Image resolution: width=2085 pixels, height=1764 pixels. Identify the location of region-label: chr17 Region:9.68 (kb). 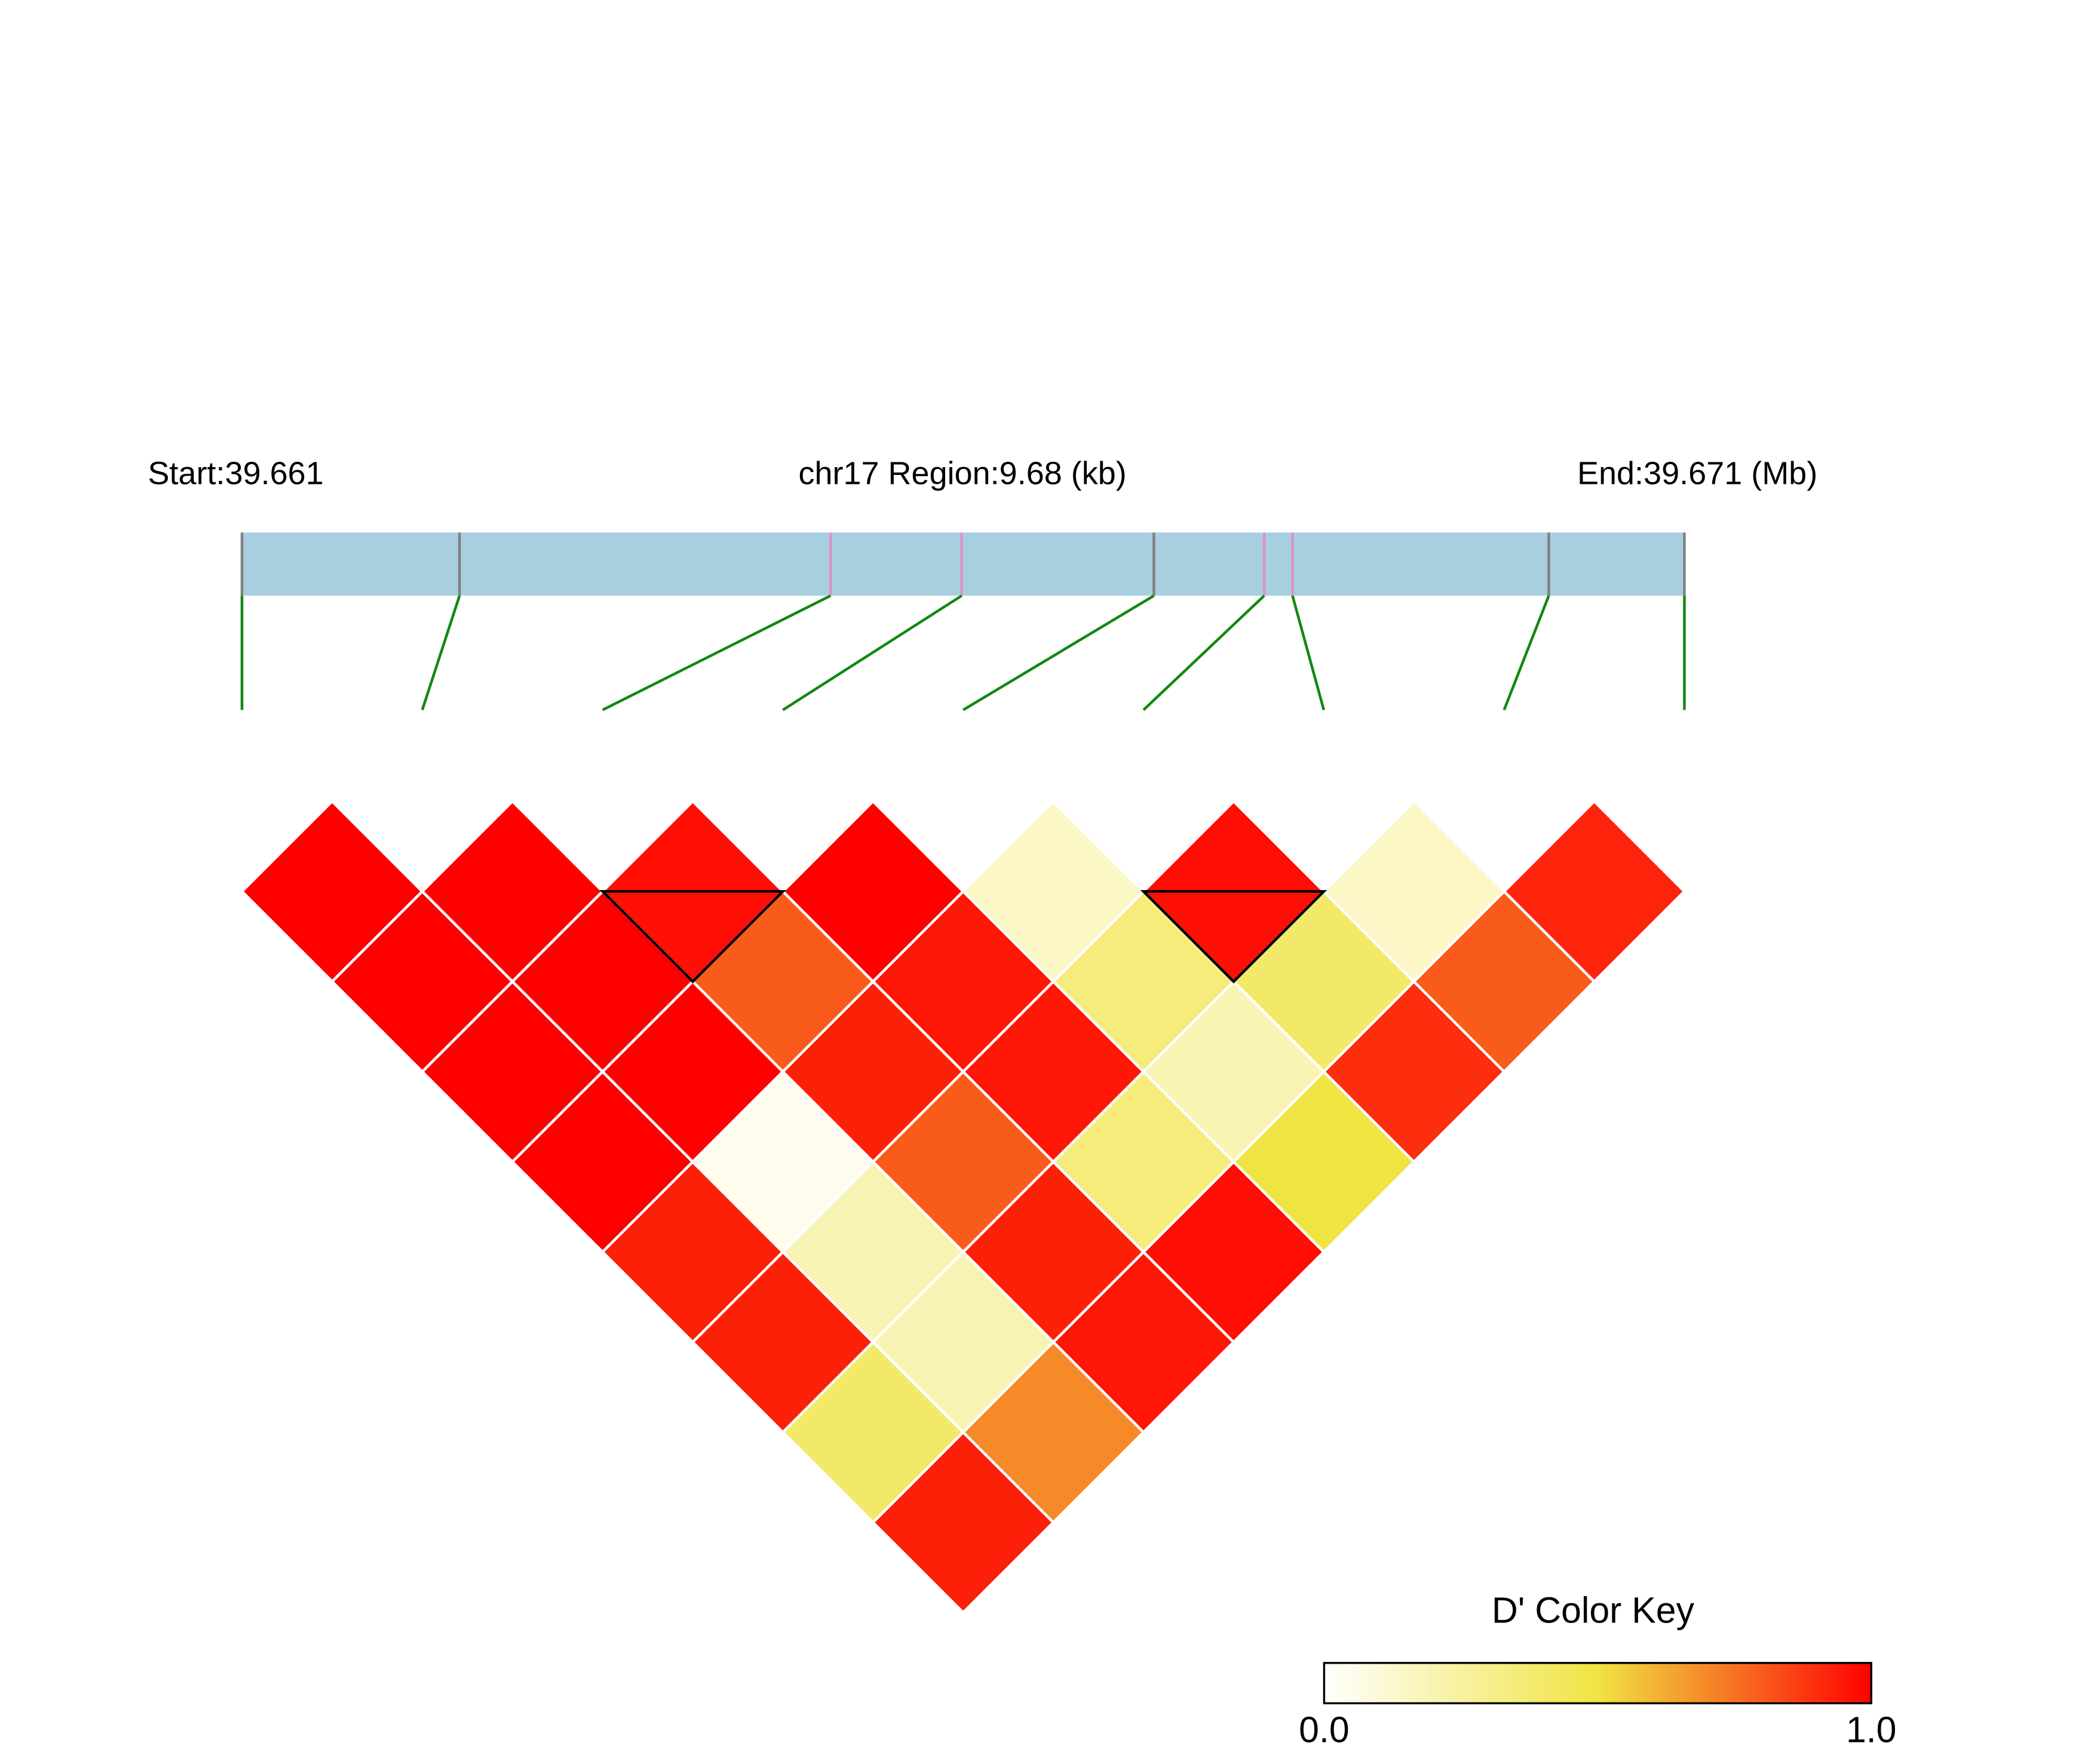
(962, 473).